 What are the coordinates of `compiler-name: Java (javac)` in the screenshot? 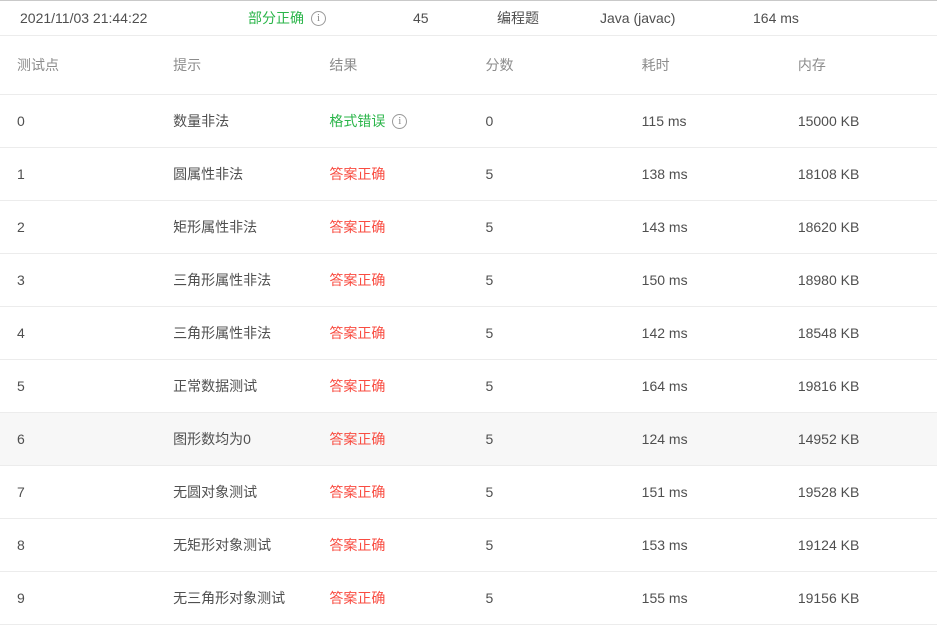 It's located at (638, 18).